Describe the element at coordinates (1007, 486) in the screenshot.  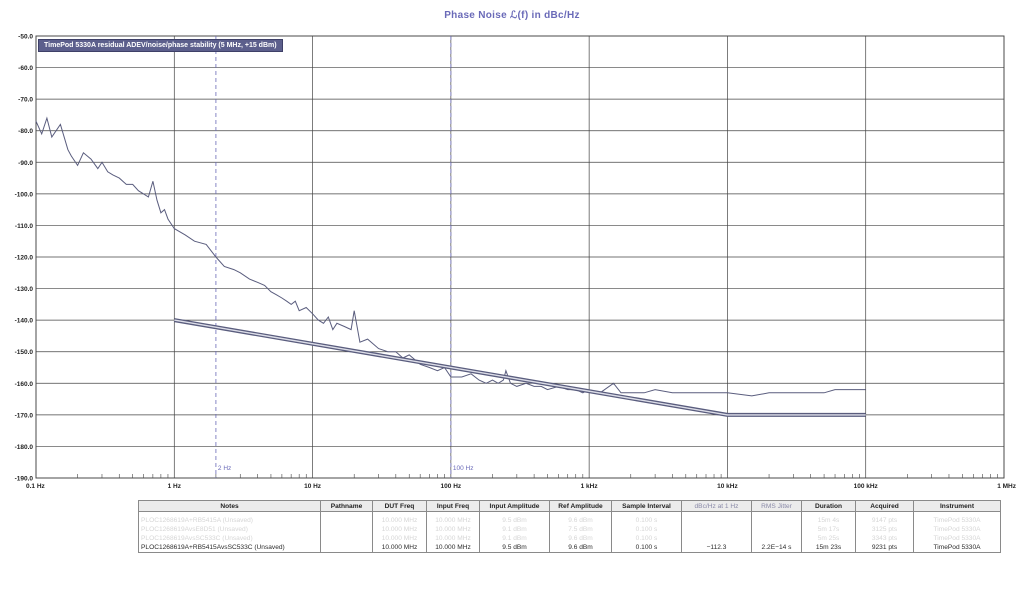
I see `x-tick-label: 1 MHz` at that location.